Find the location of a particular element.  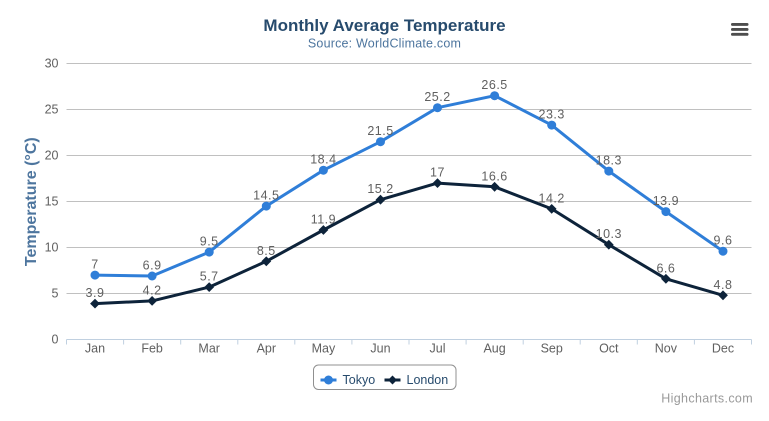

svg-text: 3.9 is located at coordinates (95, 293).